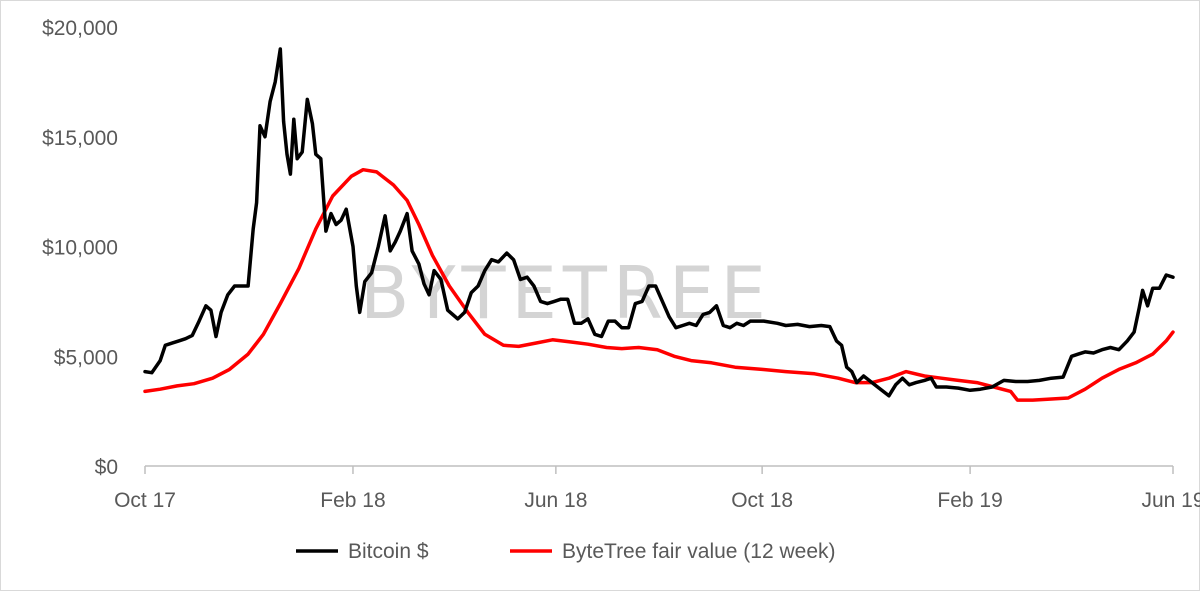 This screenshot has height=591, width=1200. What do you see at coordinates (86, 357) in the screenshot?
I see `y-tick-label: $5,000` at bounding box center [86, 357].